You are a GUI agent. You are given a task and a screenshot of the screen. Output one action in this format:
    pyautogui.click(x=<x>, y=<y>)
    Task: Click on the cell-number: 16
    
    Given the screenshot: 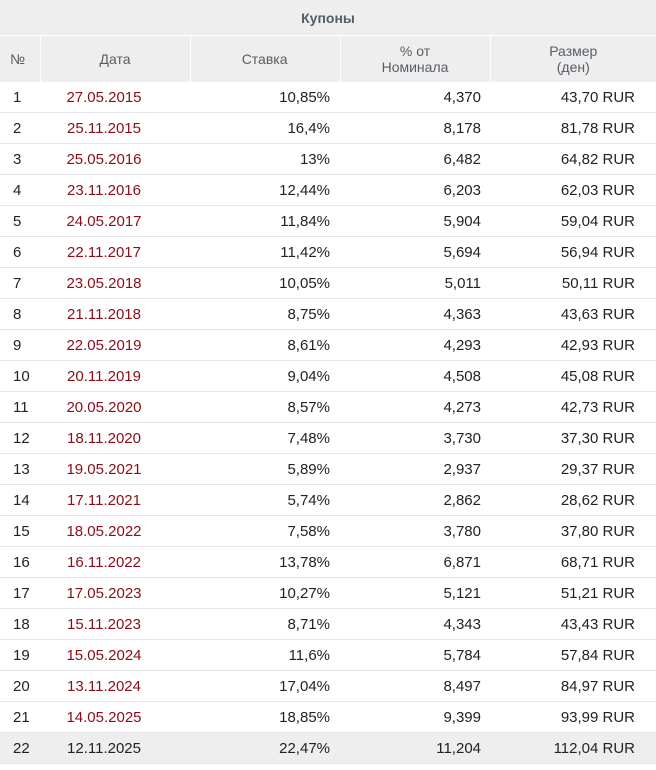 What is the action you would take?
    pyautogui.click(x=20, y=562)
    